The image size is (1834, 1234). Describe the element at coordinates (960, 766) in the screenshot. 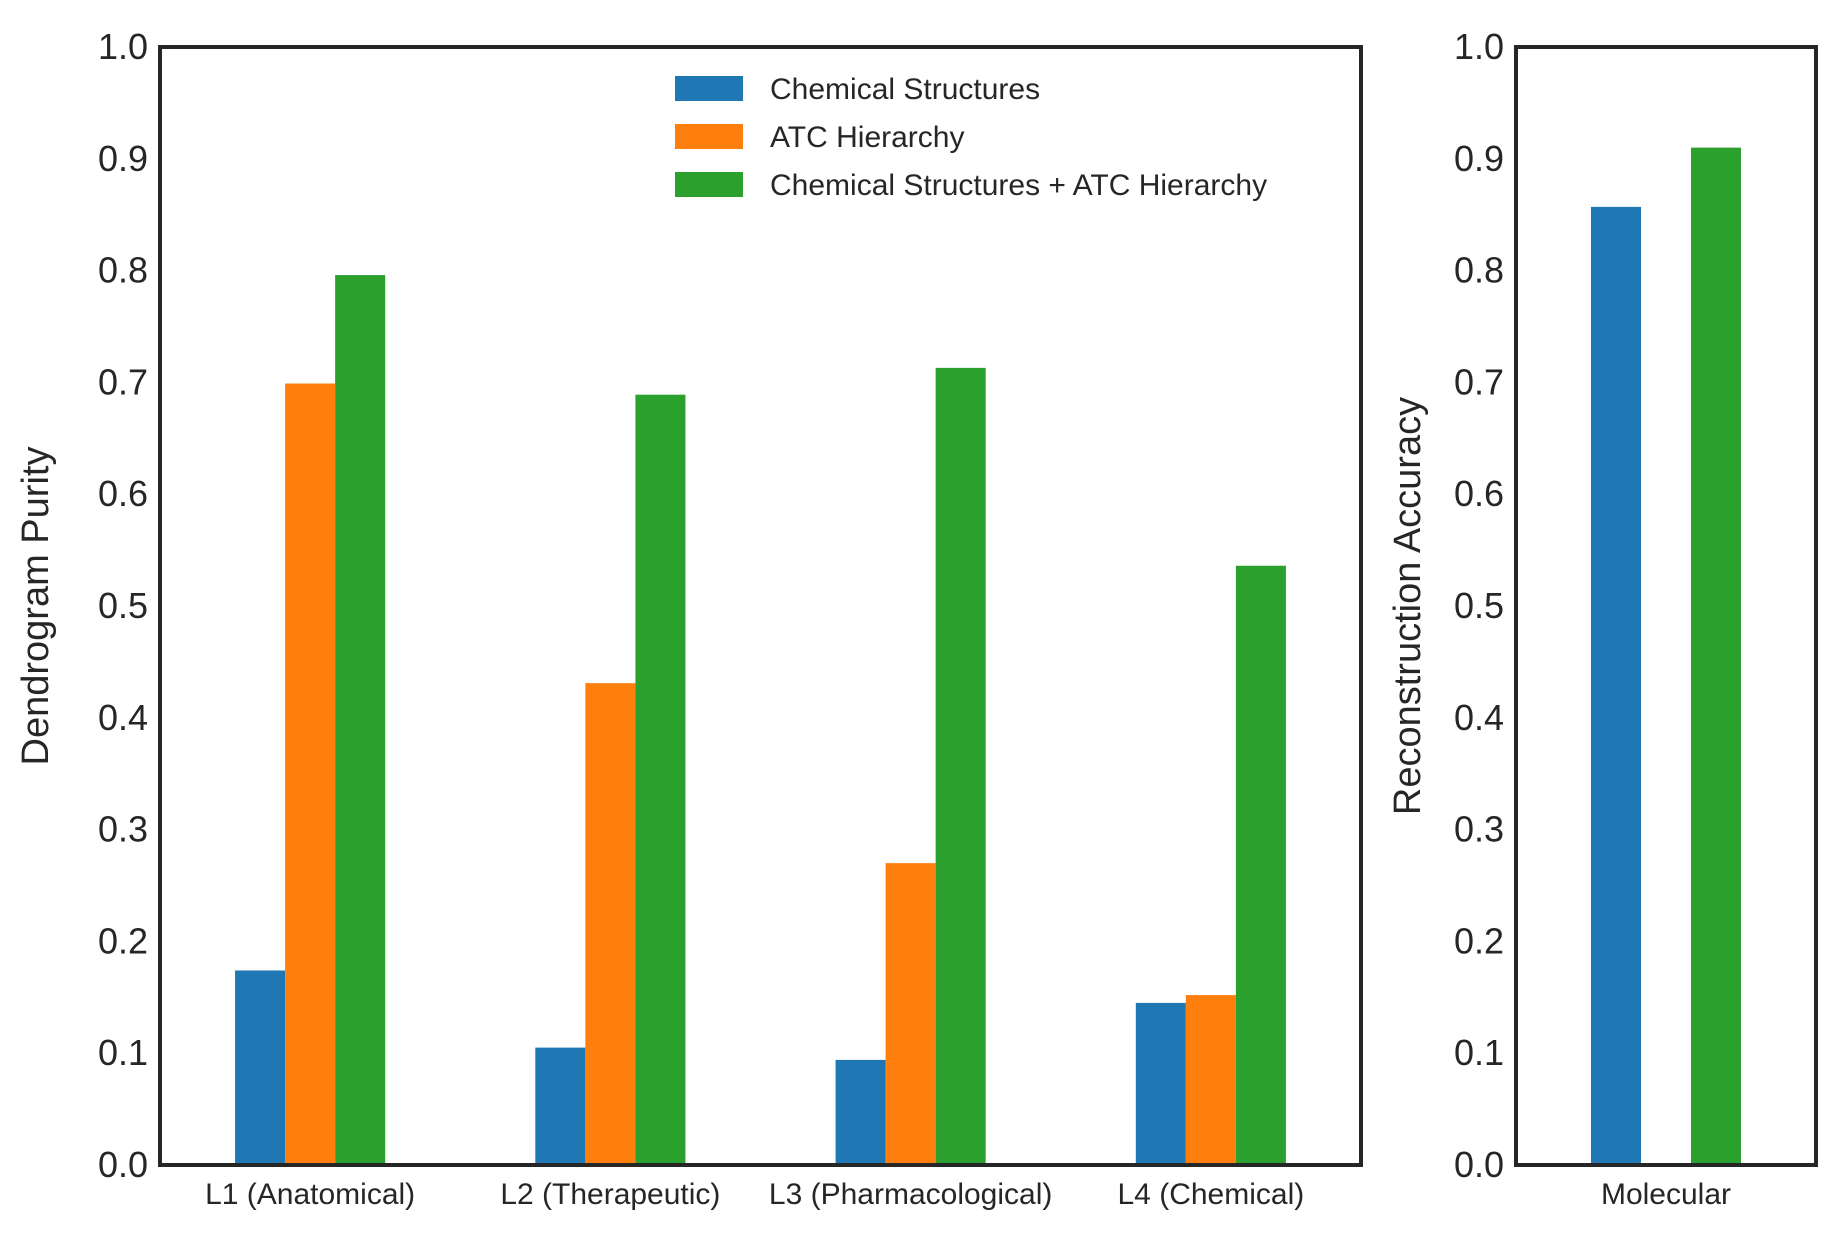

I see `bar-chemical-structures-atc-hierarchy-l3-pharmacological` at that location.